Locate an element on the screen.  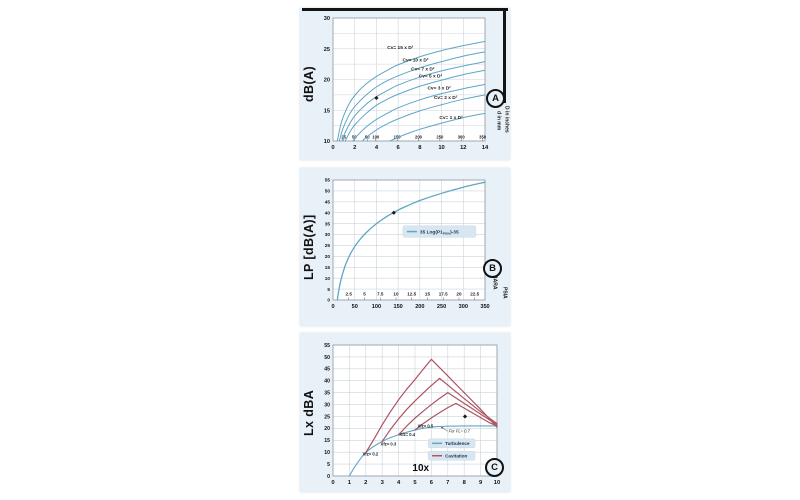
svg-text: 300 is located at coordinates (462, 136).